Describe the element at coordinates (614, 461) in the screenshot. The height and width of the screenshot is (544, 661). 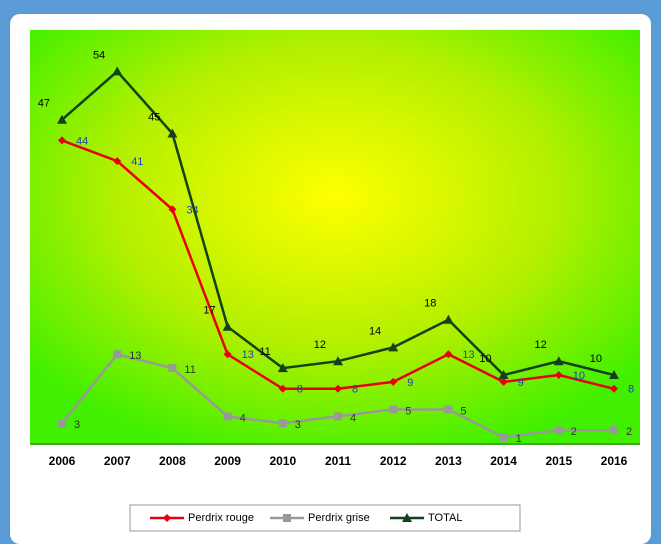
I see `x-tick-label: 2016` at that location.